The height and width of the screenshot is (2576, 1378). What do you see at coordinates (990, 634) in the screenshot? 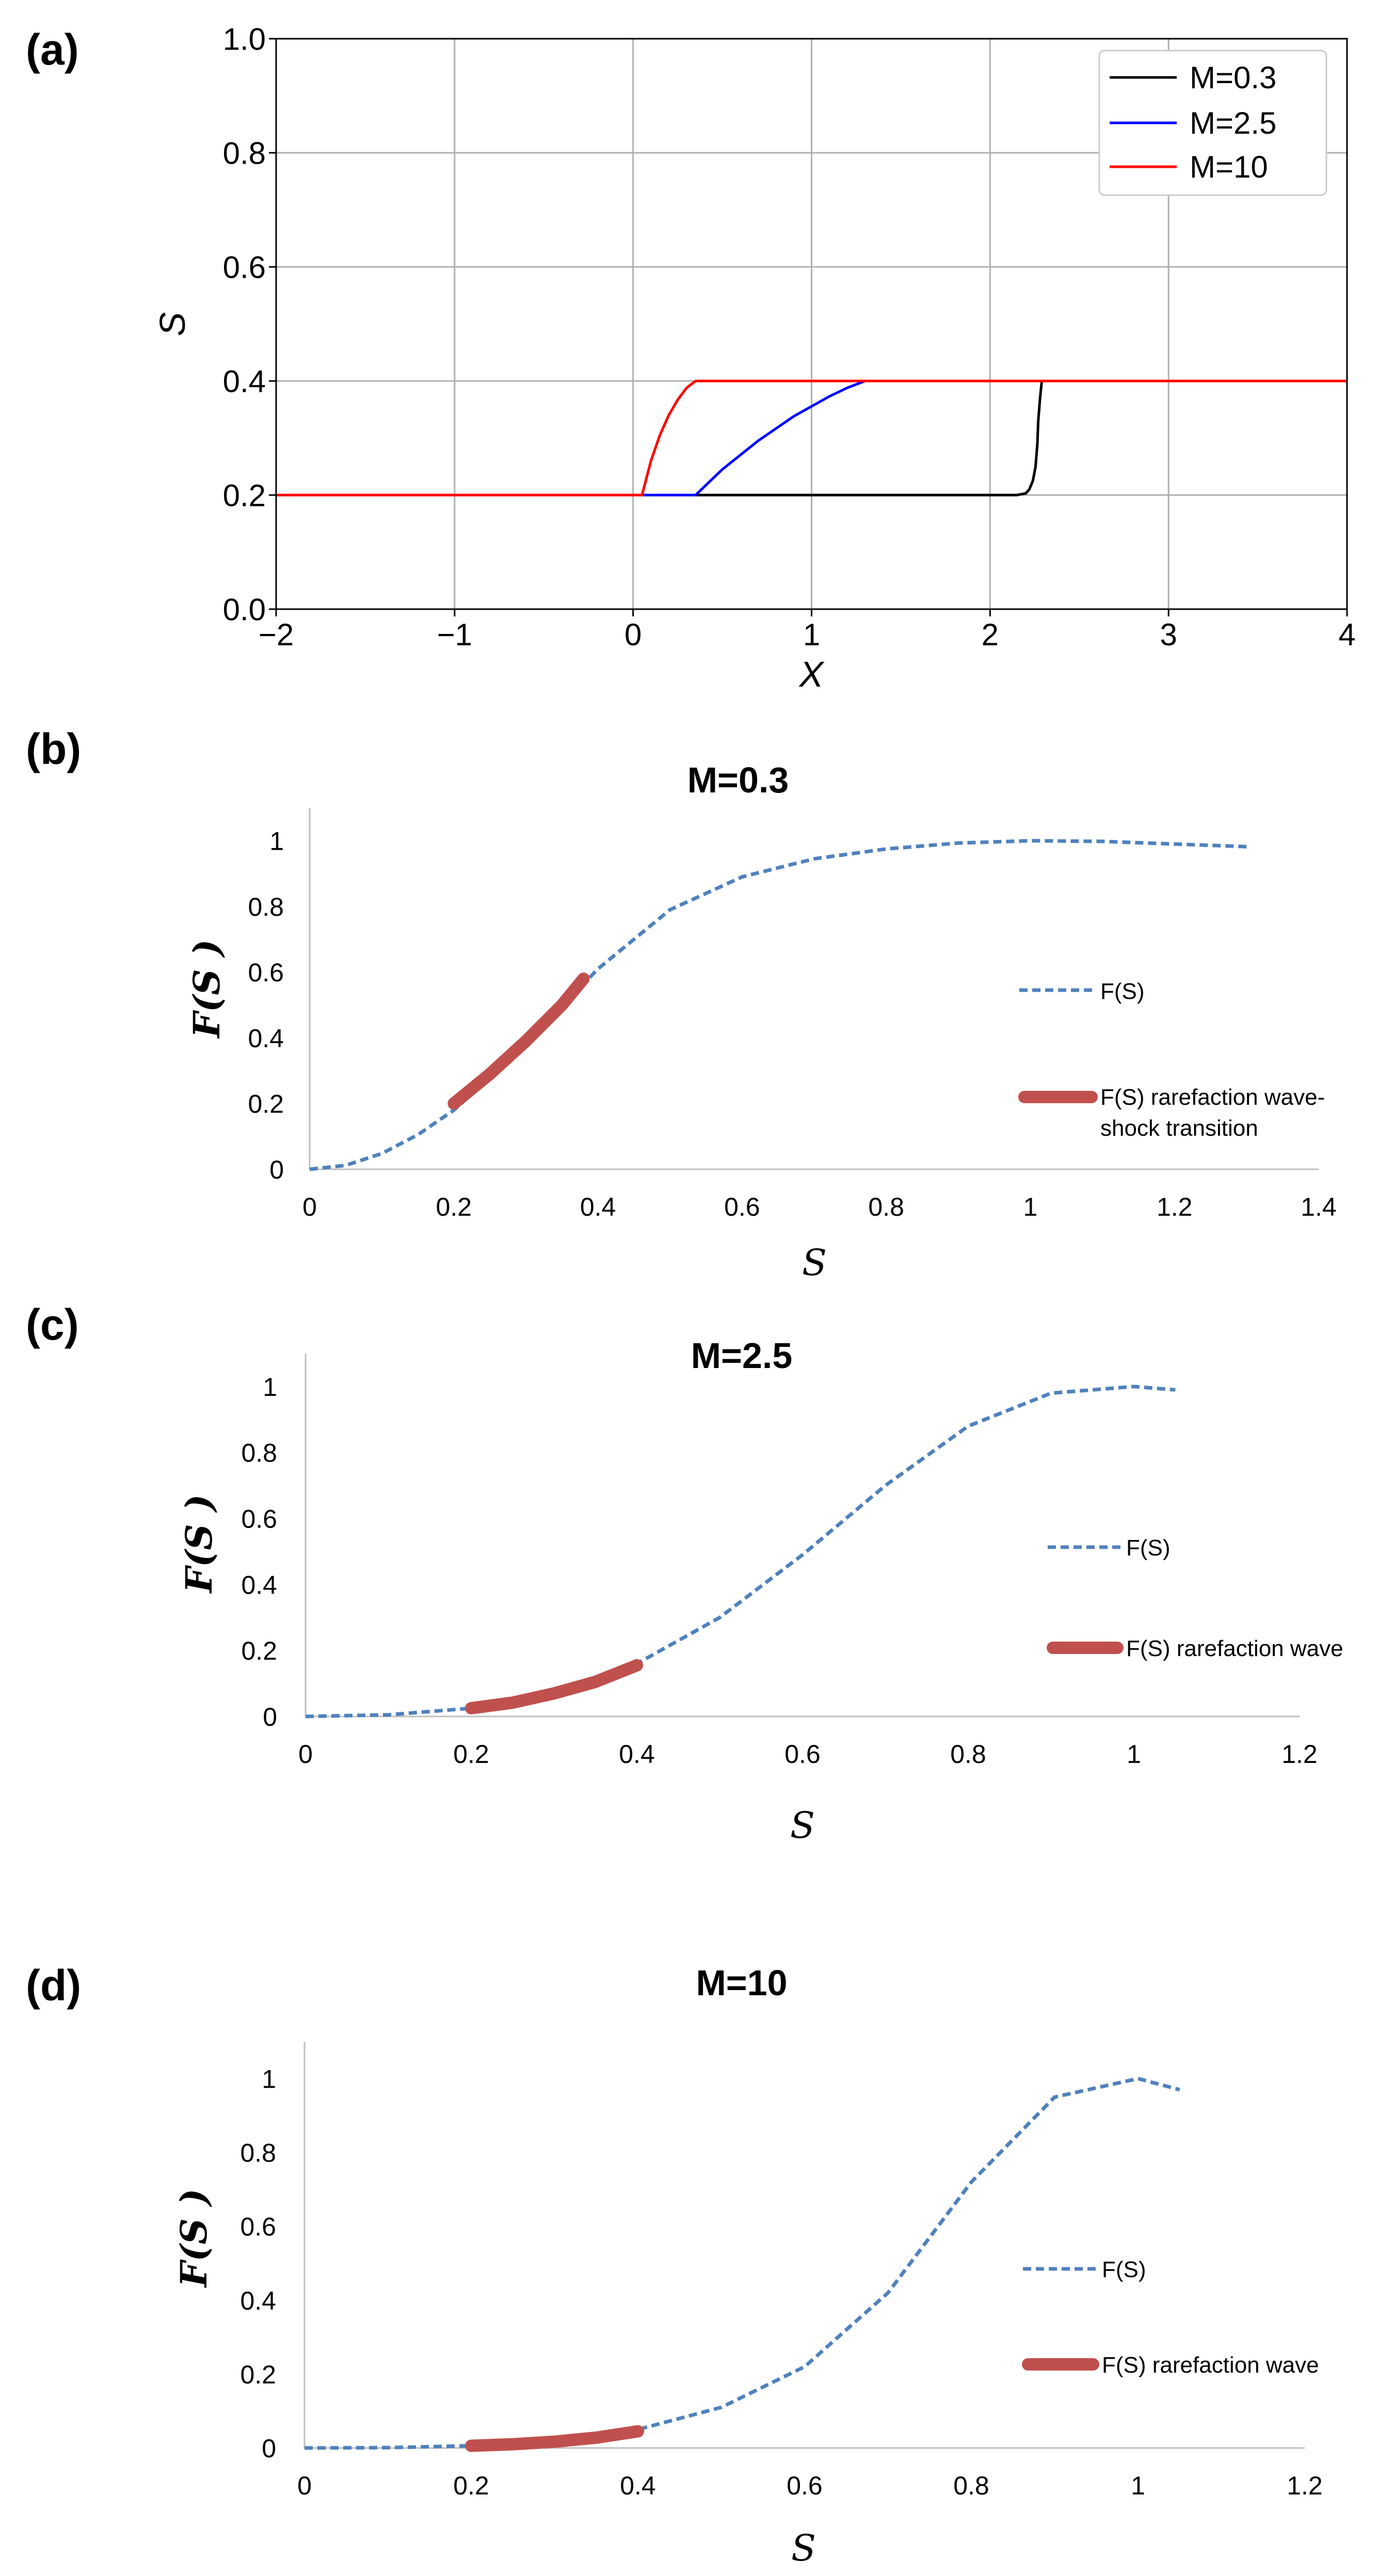
I see `x-tick-label: 2` at bounding box center [990, 634].